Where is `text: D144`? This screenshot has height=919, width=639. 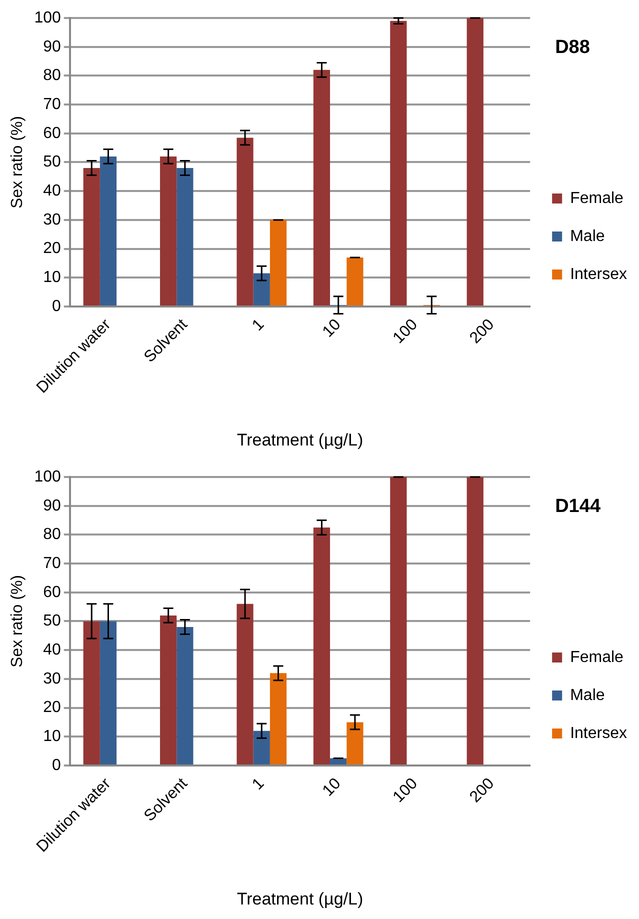 text: D144 is located at coordinates (578, 507).